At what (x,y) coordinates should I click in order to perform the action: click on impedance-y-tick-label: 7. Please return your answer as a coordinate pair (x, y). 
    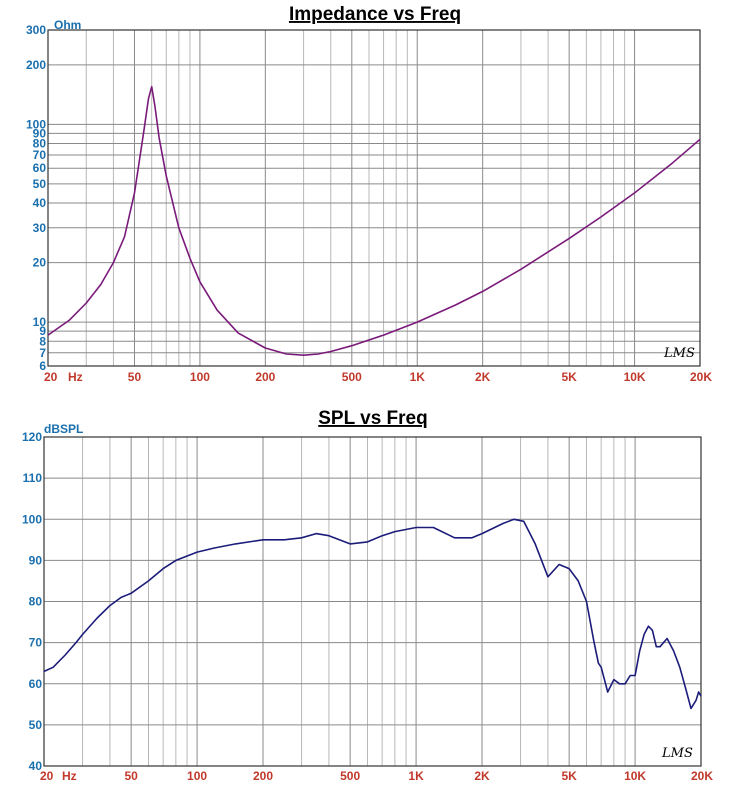
    Looking at the image, I should click on (42, 353).